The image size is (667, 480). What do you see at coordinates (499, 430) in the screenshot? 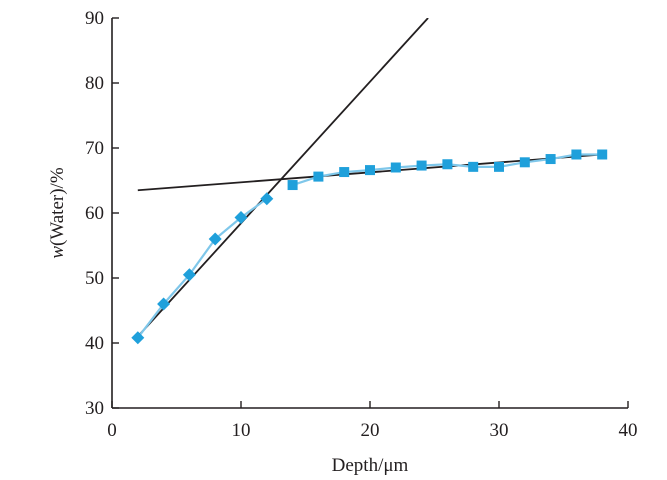
I see `x-tick-label: 30` at bounding box center [499, 430].